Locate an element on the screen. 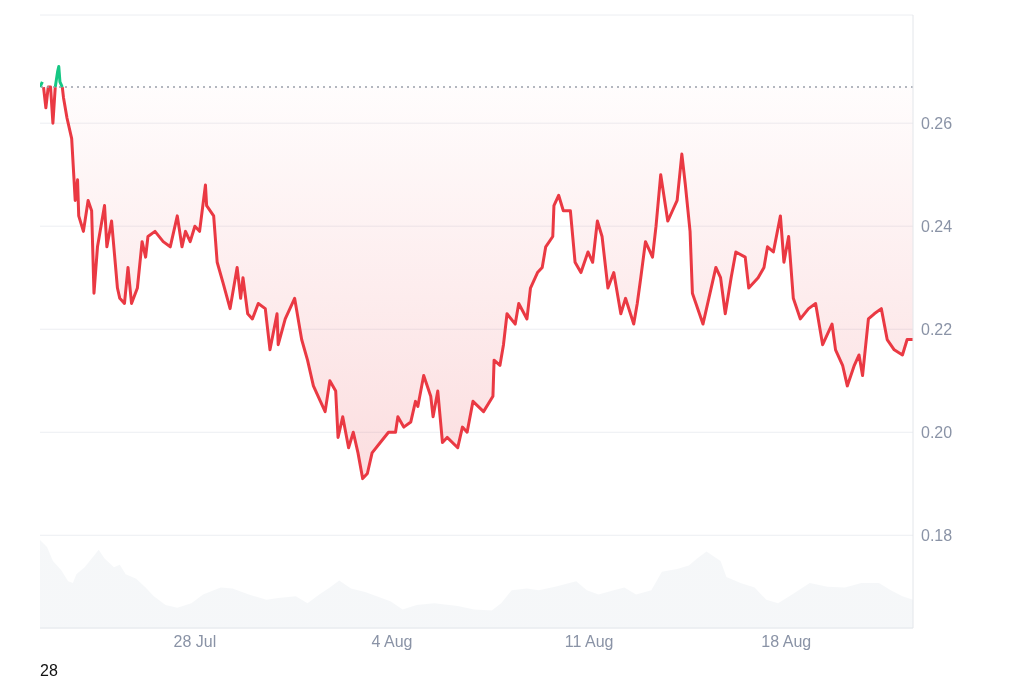 The image size is (1024, 683). y-tick-label: 0.18 is located at coordinates (937, 535).